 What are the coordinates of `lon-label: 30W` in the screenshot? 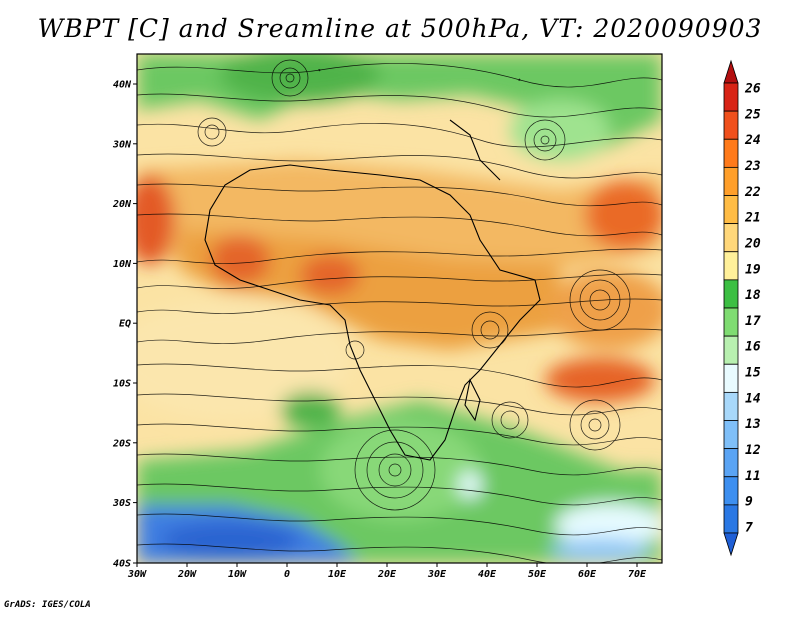 It's located at (137, 574).